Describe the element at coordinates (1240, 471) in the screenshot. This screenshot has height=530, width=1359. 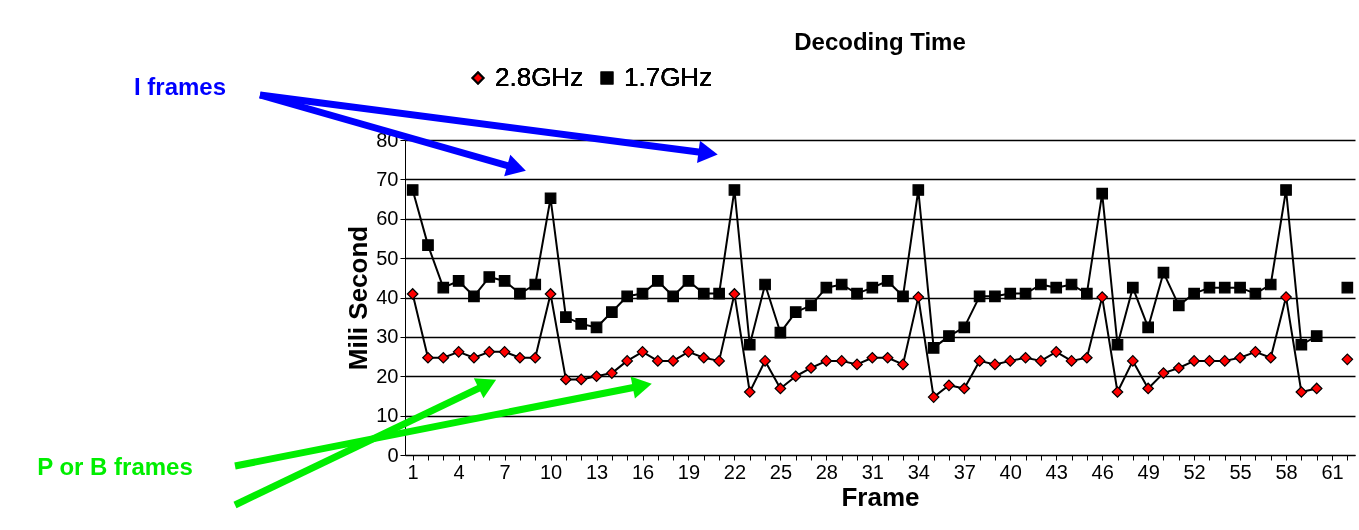
I see `x-tick-label: 55` at that location.